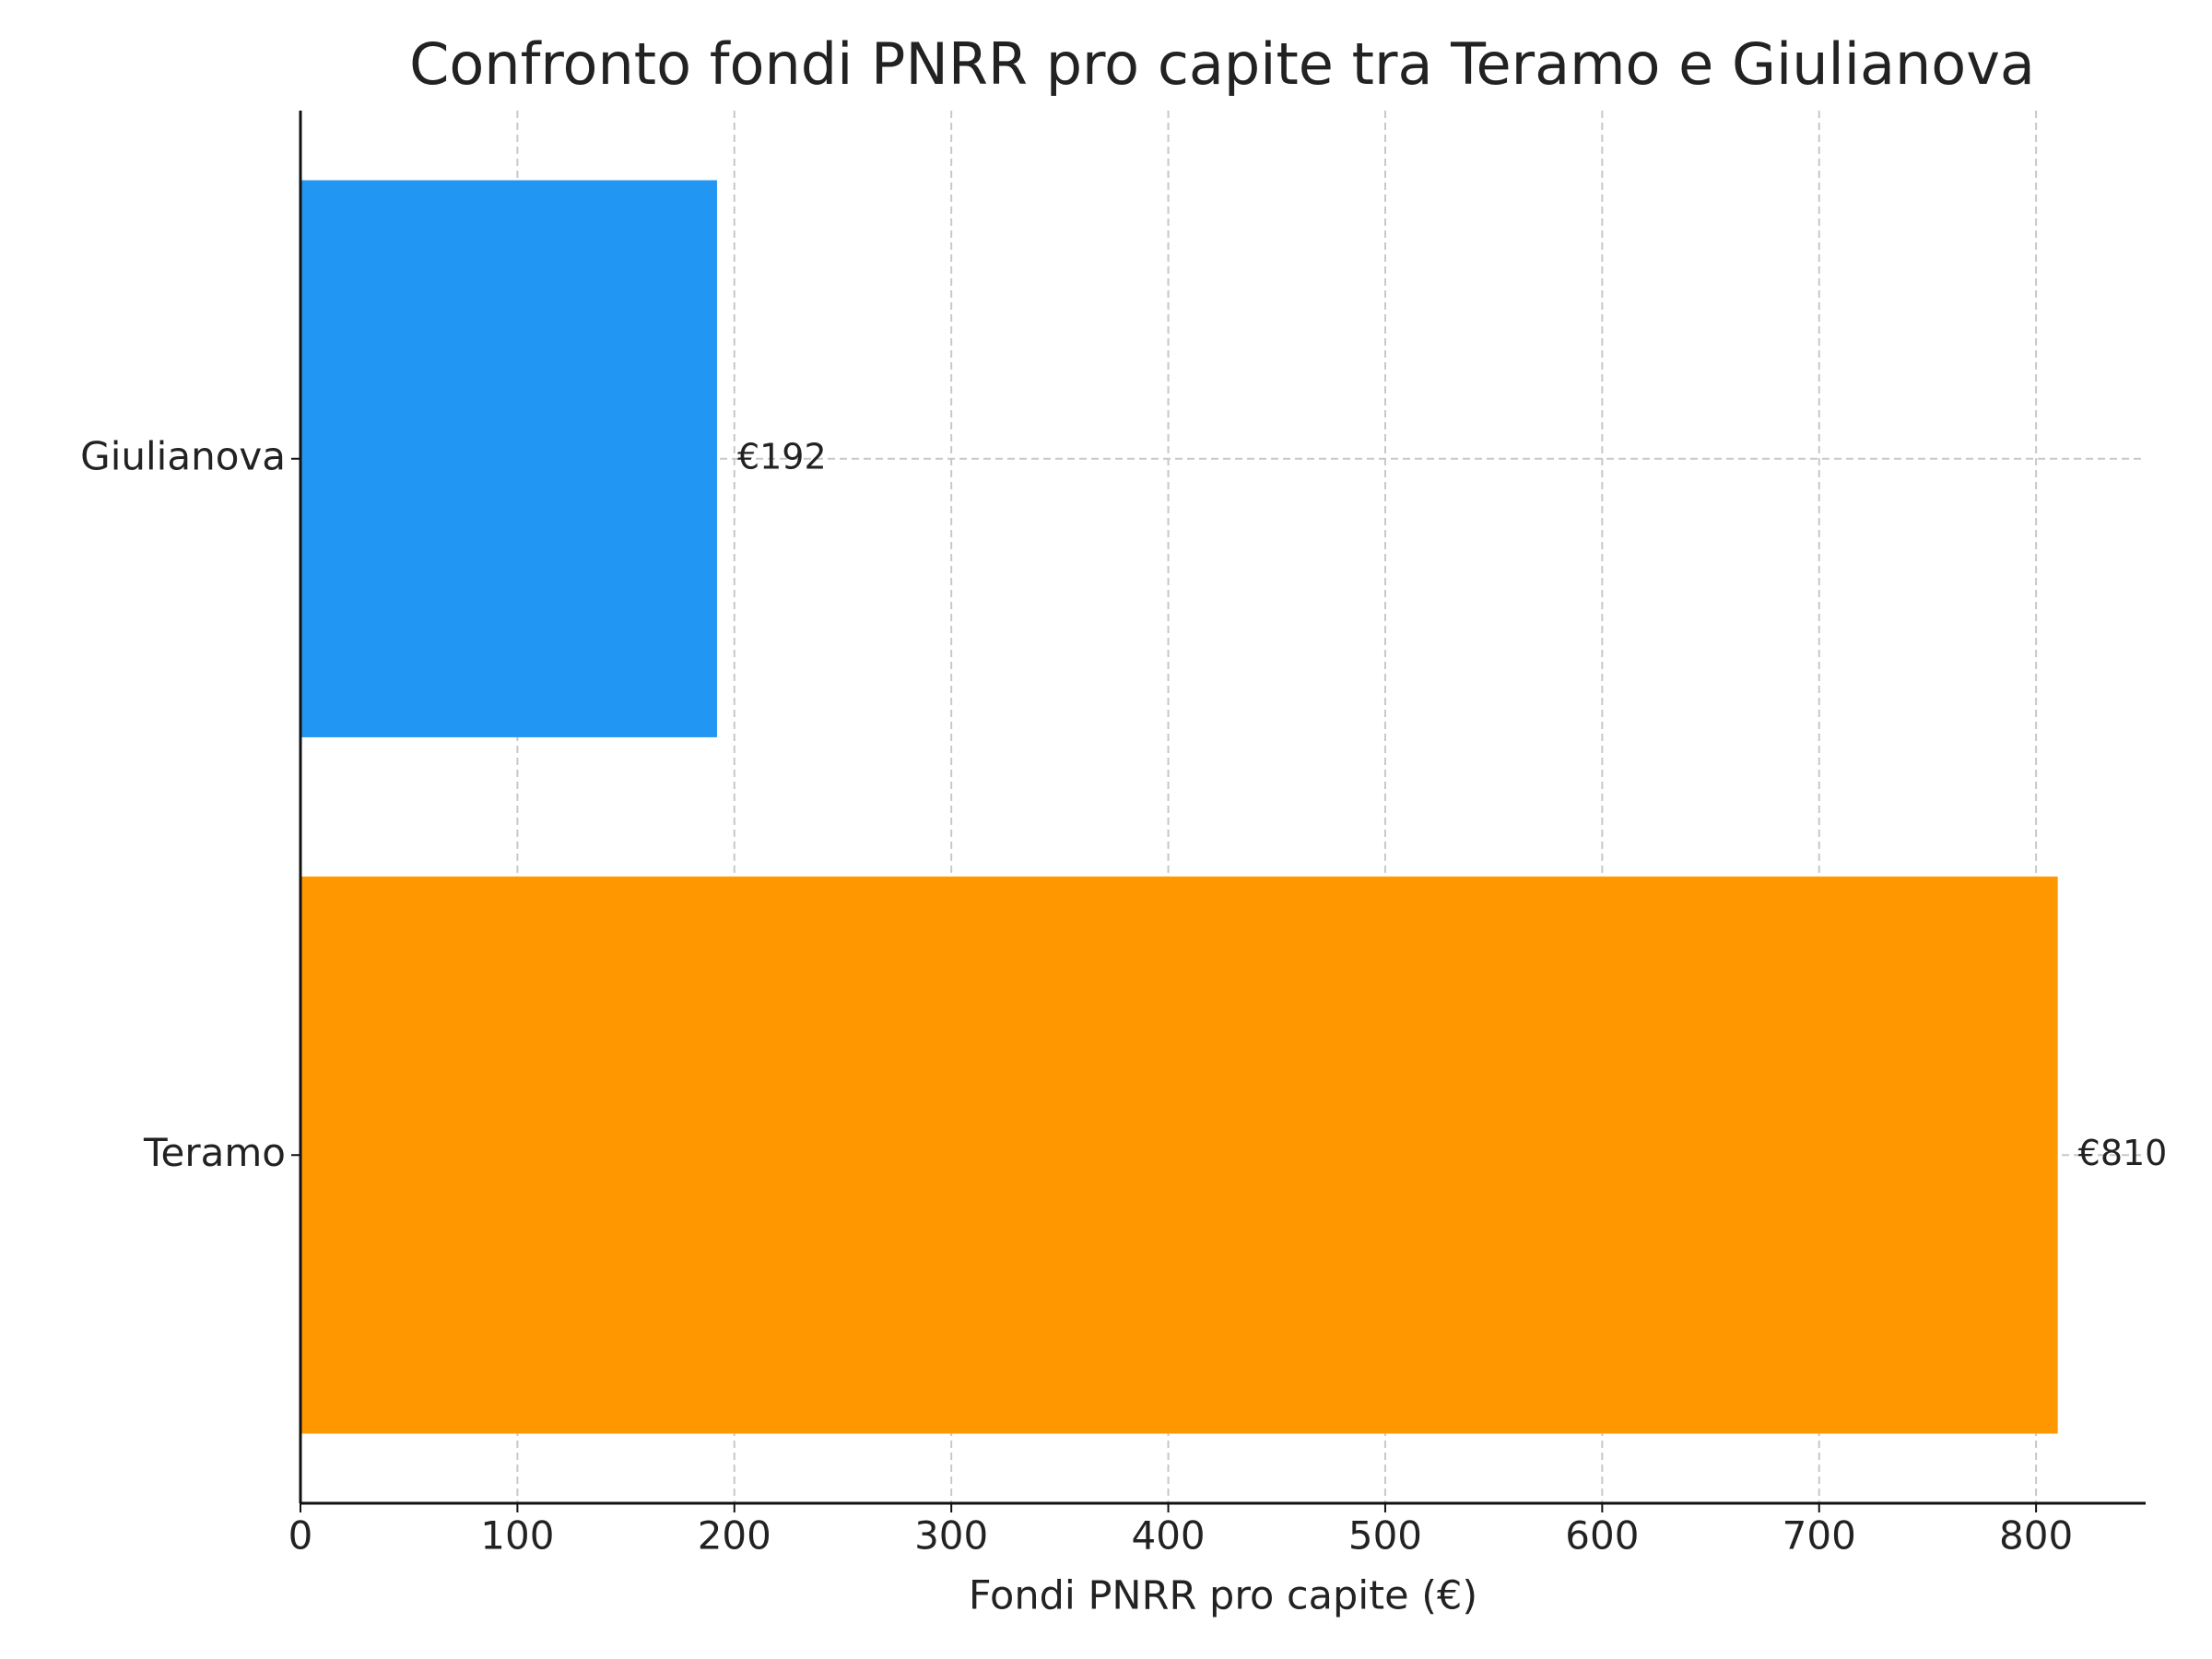 The image size is (2212, 1659). Describe the element at coordinates (734, 1536) in the screenshot. I see `x-tick-label: 200` at that location.